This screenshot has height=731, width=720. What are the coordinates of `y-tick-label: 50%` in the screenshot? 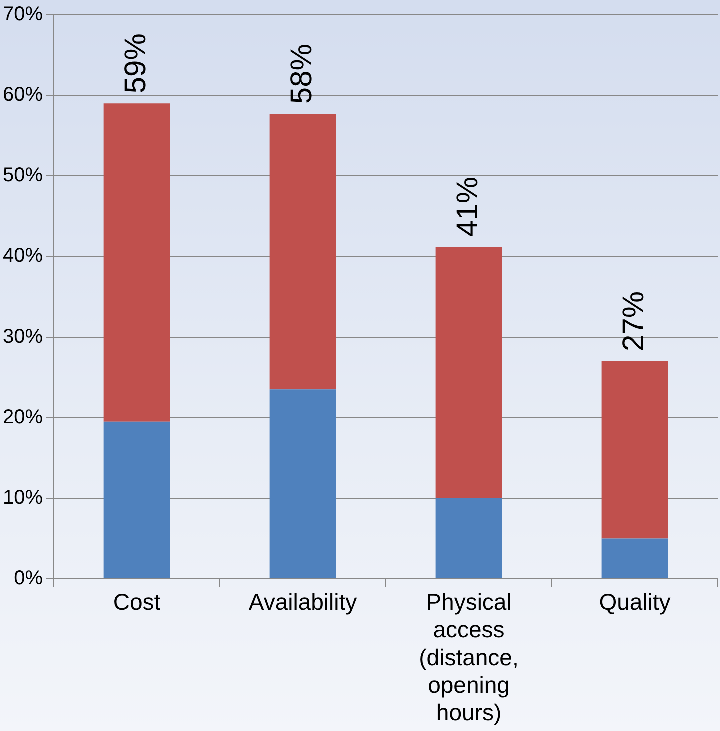 It's located at (23, 175).